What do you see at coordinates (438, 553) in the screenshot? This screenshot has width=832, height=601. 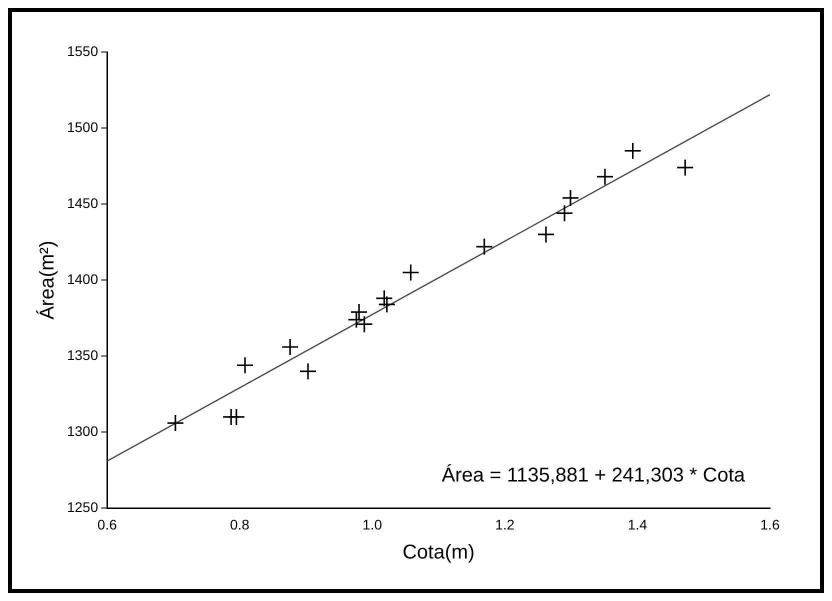 I see `x-axis-title: Cota(m)` at bounding box center [438, 553].